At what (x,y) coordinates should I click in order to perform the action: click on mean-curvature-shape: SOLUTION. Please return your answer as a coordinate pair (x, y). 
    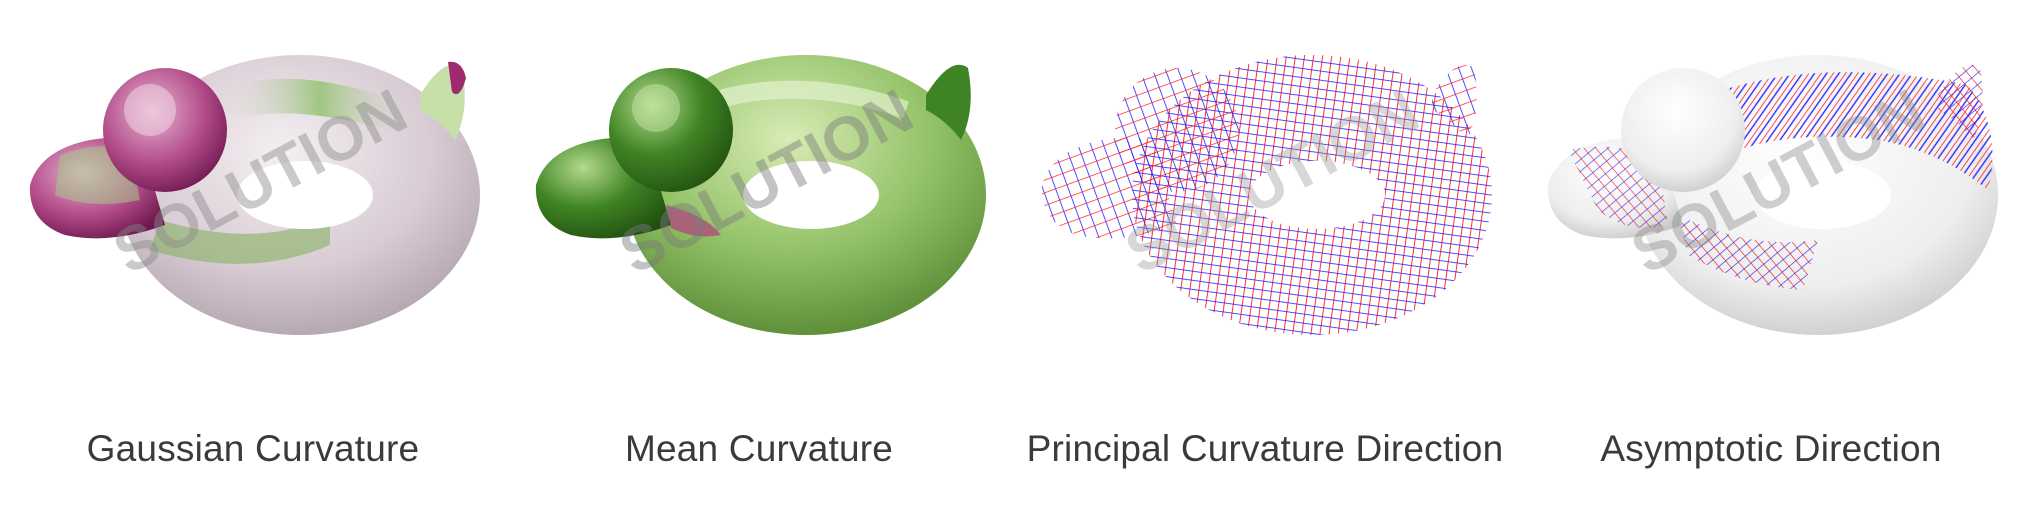
    Looking at the image, I should click on (760, 195).